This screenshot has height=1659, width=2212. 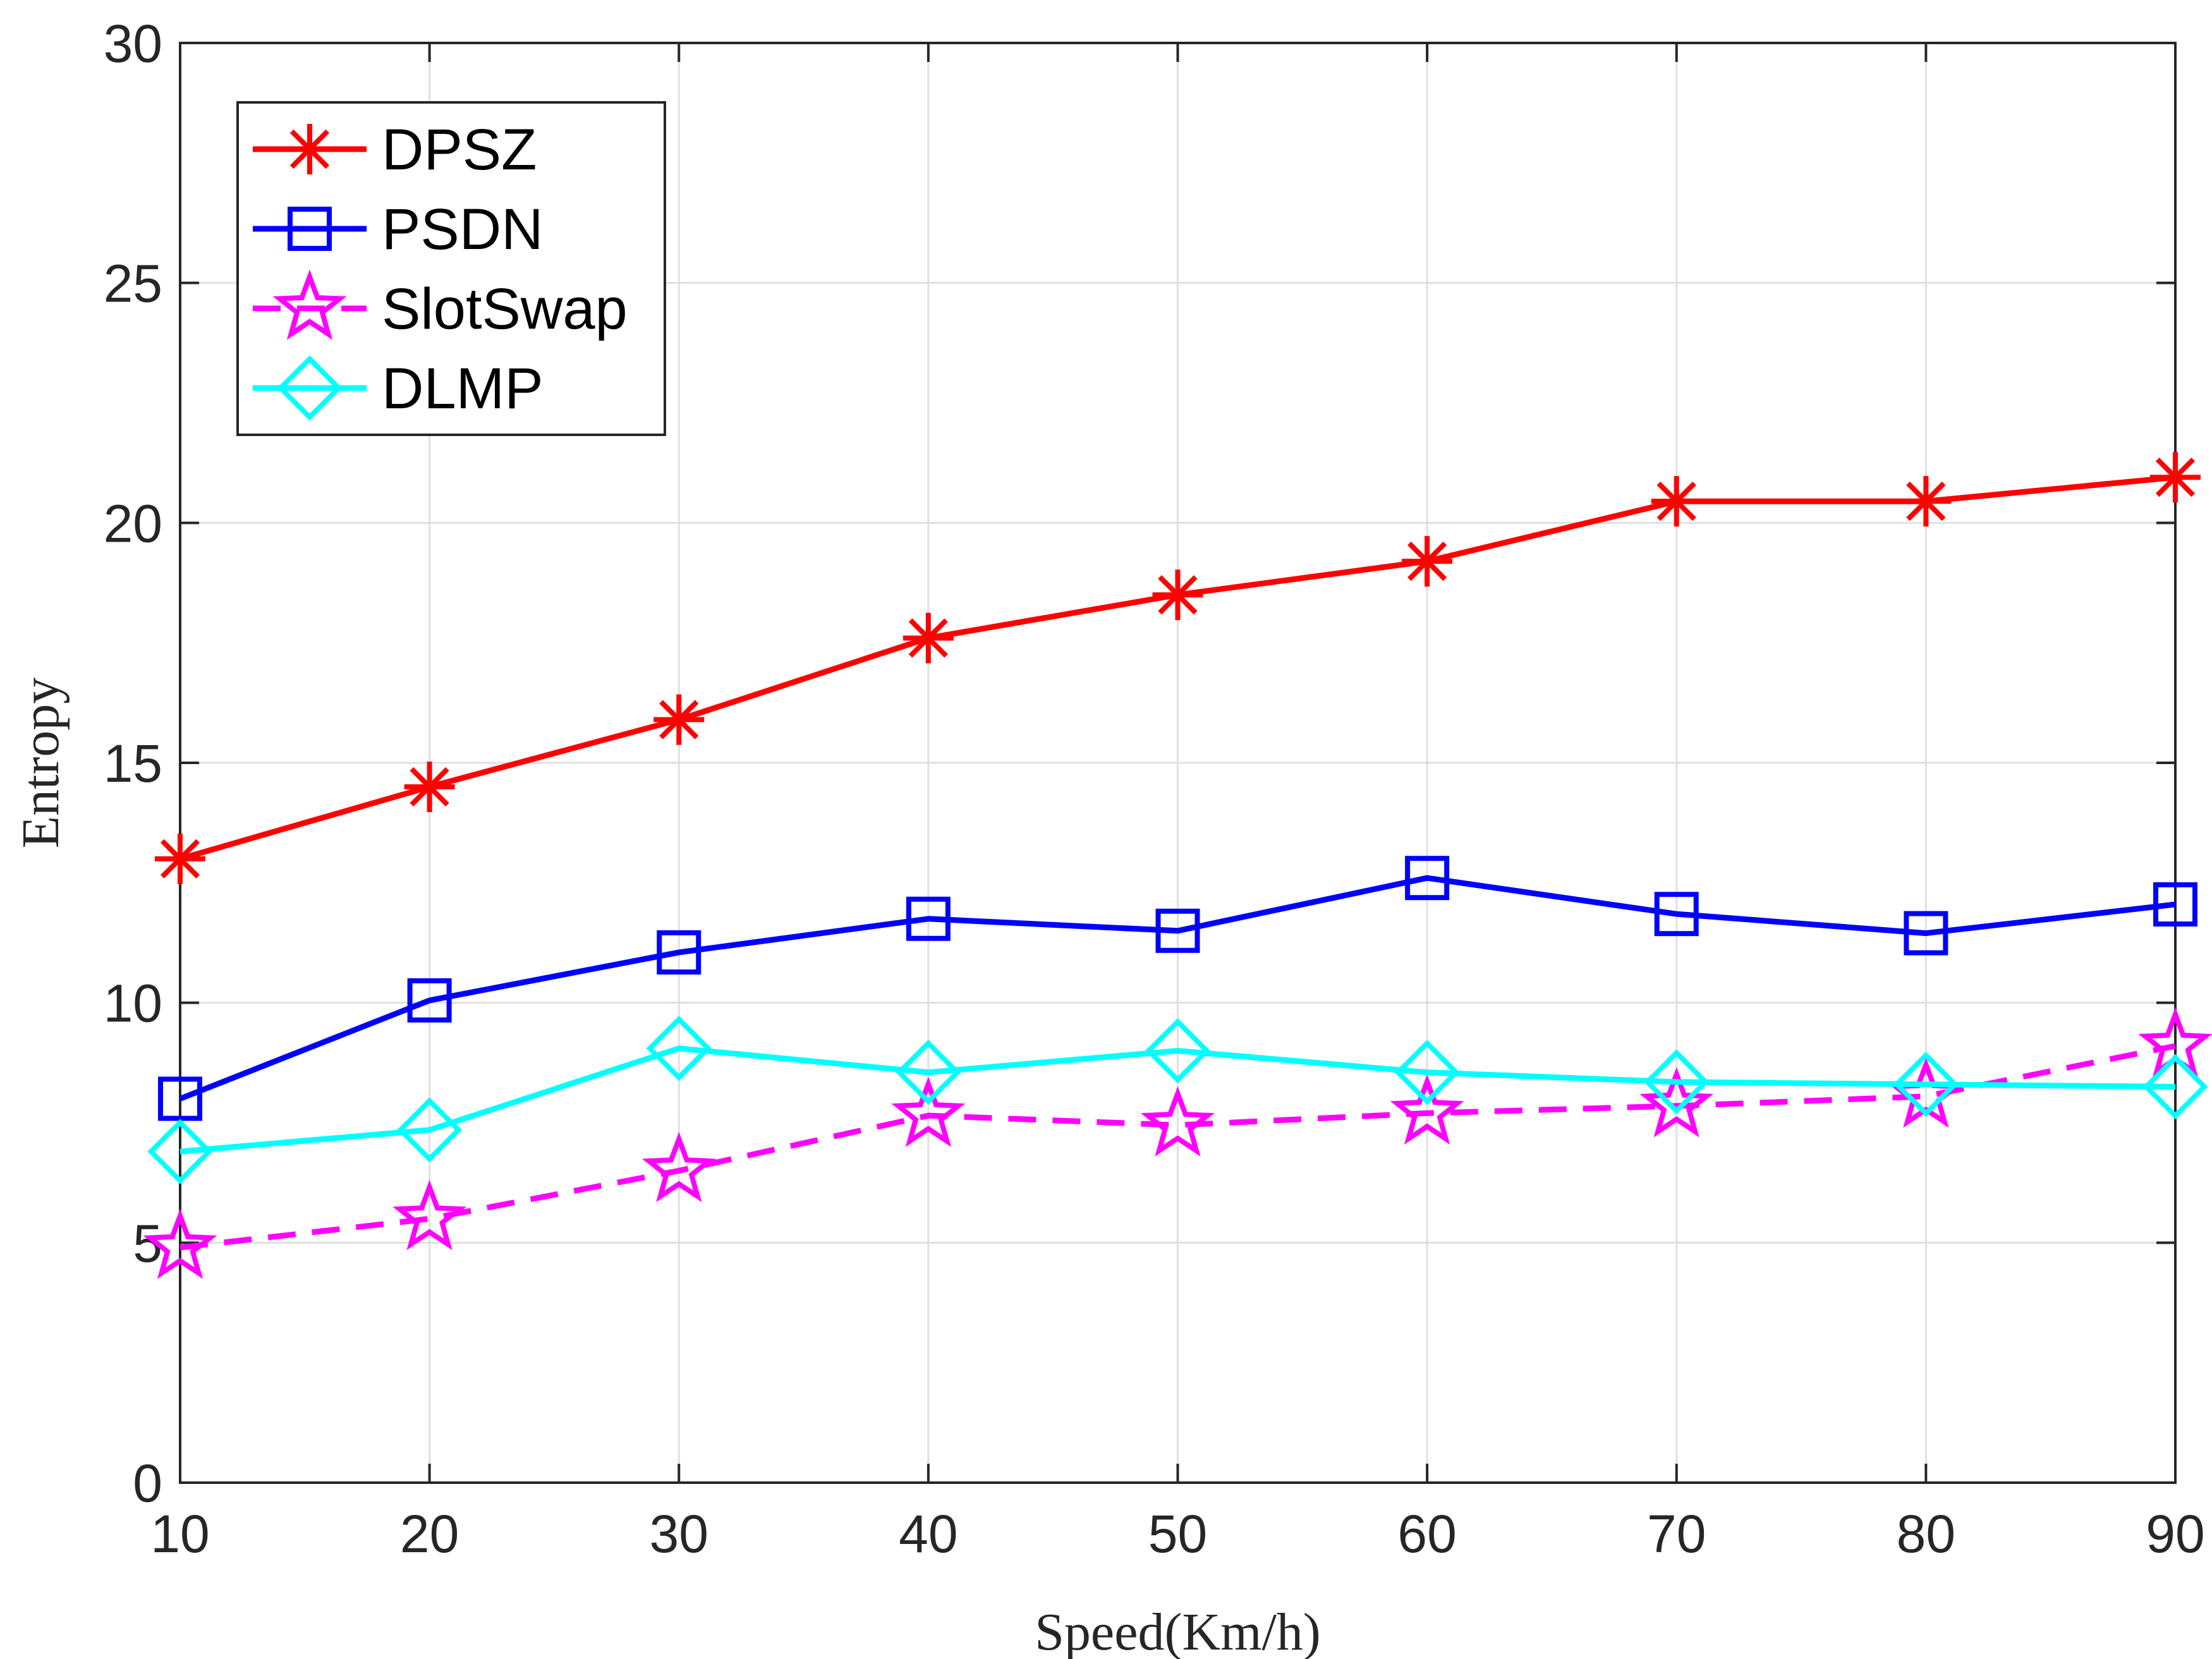 I want to click on y-tick-label: 0, so click(x=147, y=1483).